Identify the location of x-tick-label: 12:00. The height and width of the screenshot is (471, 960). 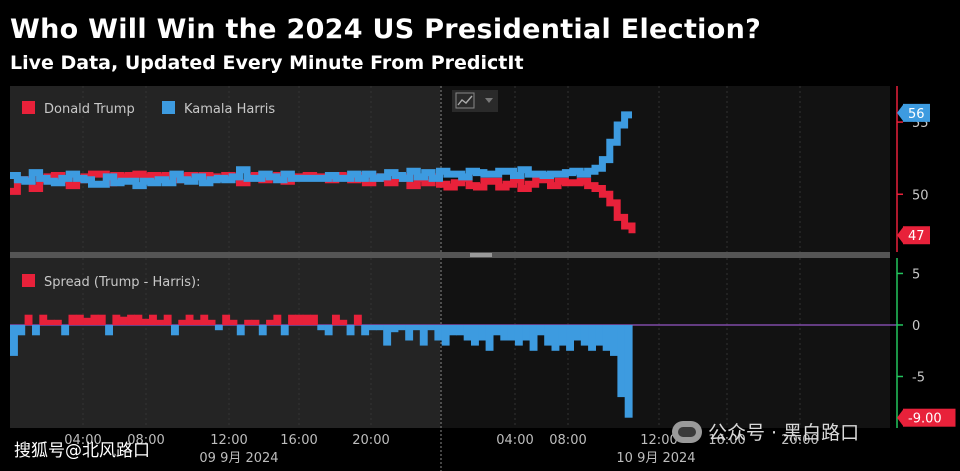
(228, 440).